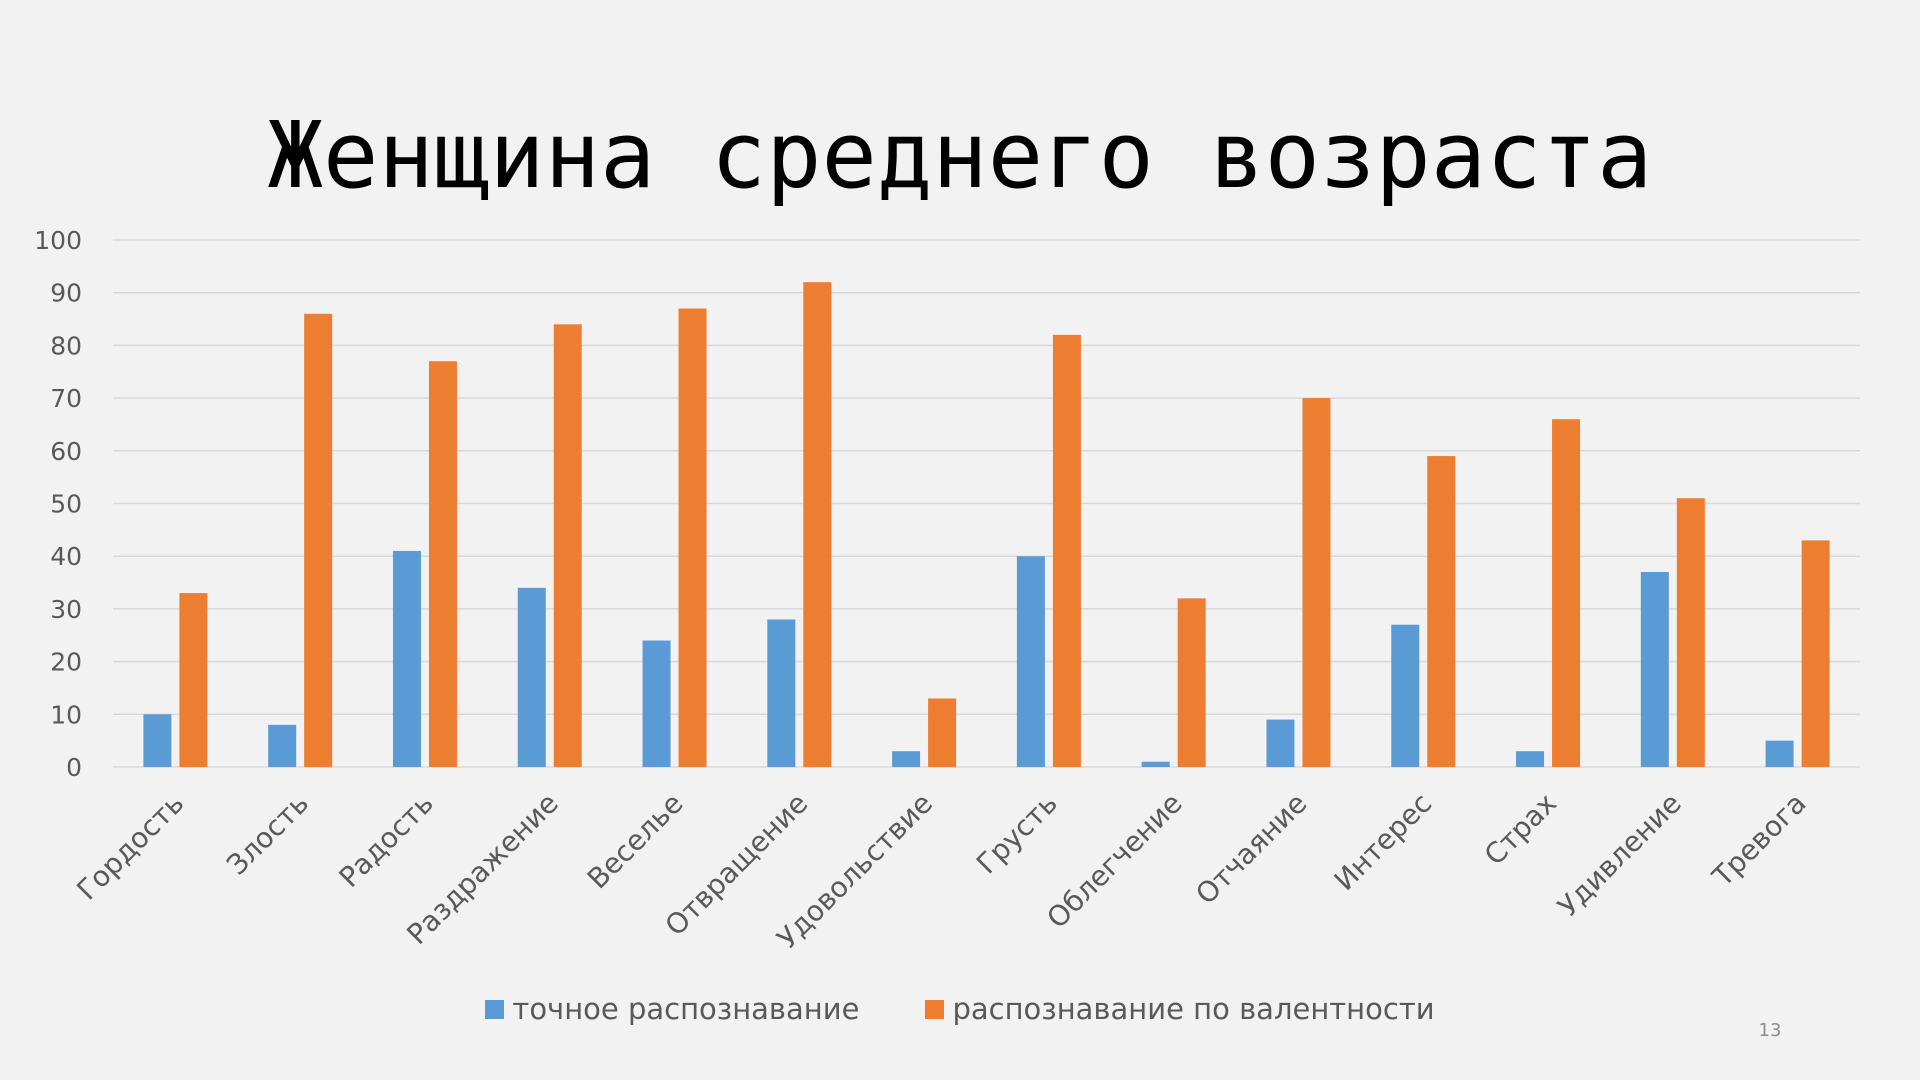 The width and height of the screenshot is (1920, 1080). I want to click on legend-label-series-2: распознавание по валентности, so click(1193, 1009).